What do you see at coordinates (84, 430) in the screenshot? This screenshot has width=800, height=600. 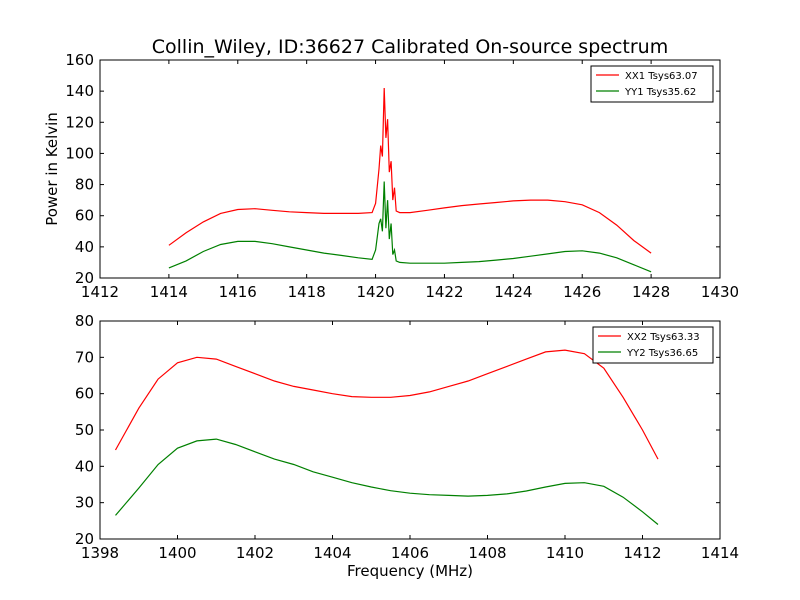 I see `y-tick-label: 50` at bounding box center [84, 430].